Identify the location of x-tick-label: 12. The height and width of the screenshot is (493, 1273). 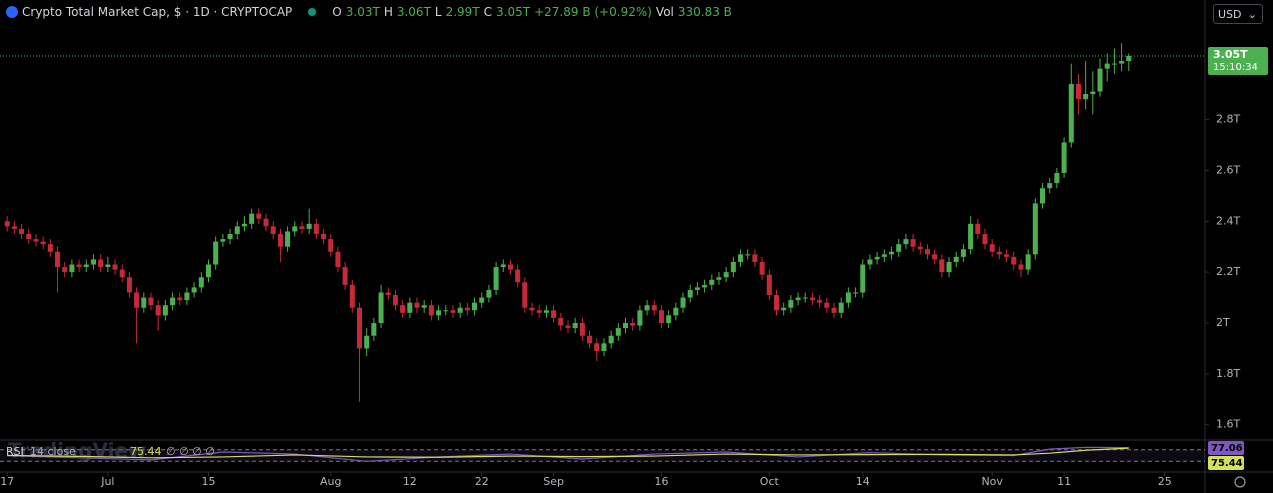
(410, 481).